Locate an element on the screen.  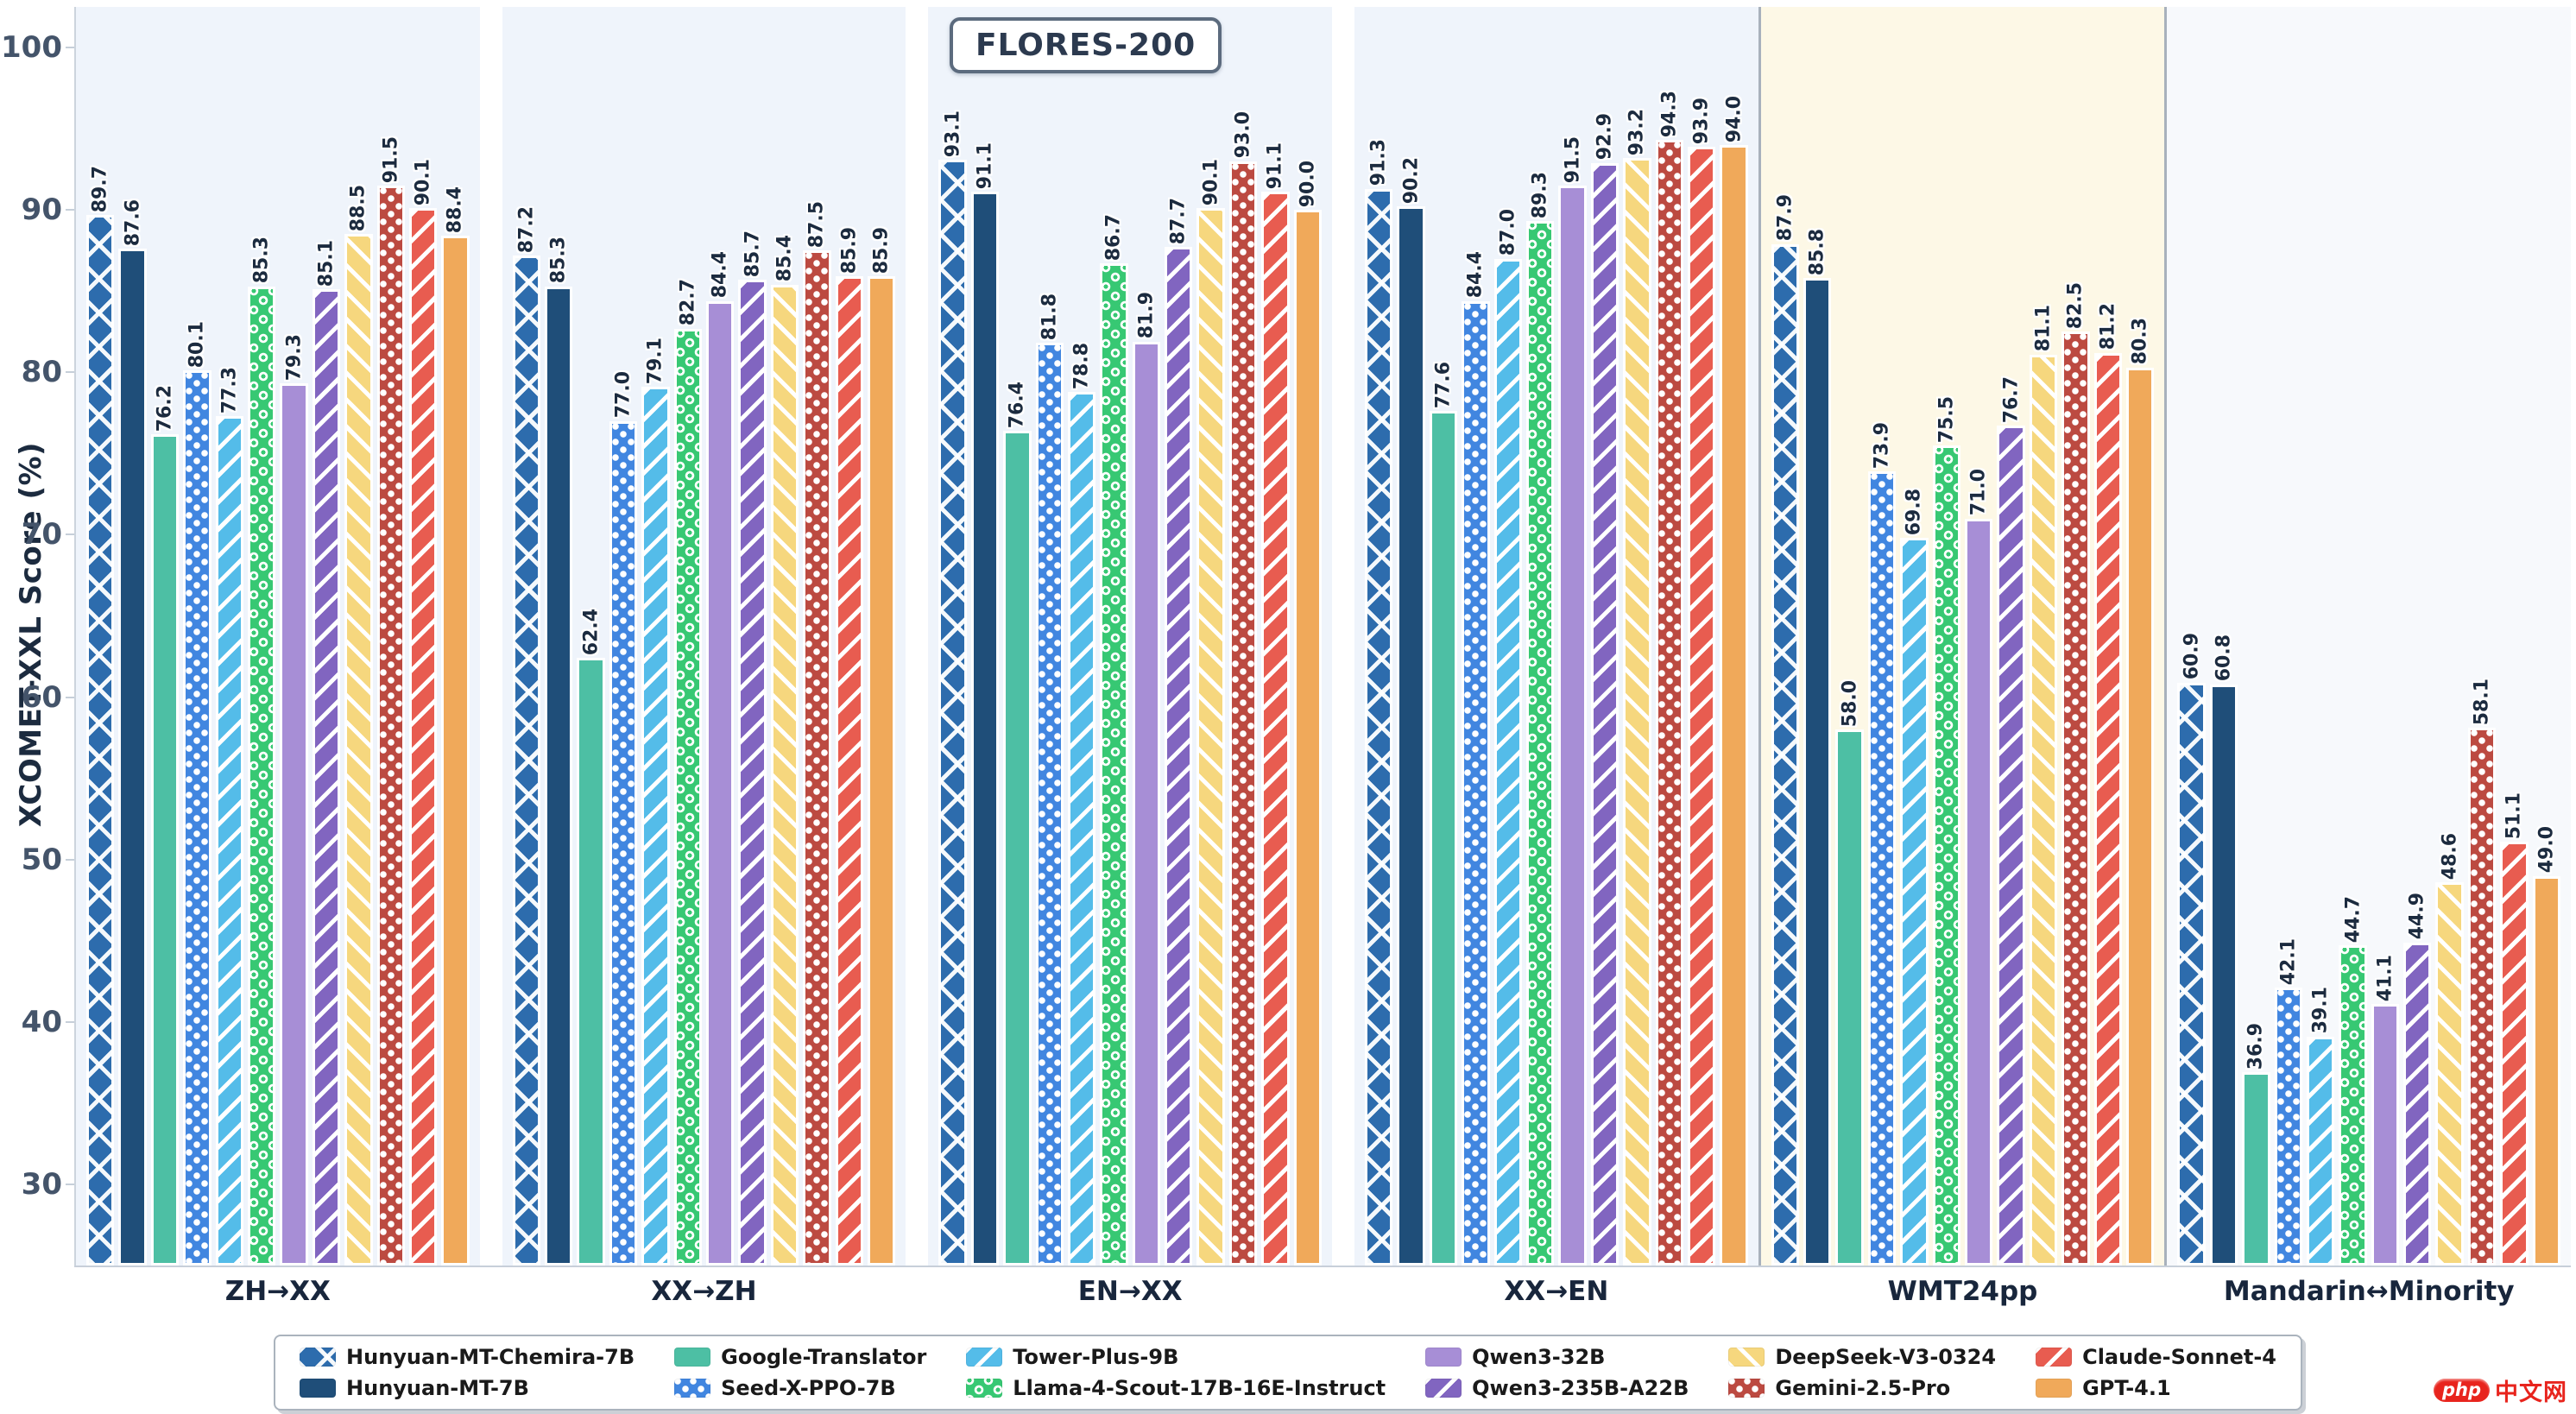
bar: 49.0 is located at coordinates (2546, 1046).